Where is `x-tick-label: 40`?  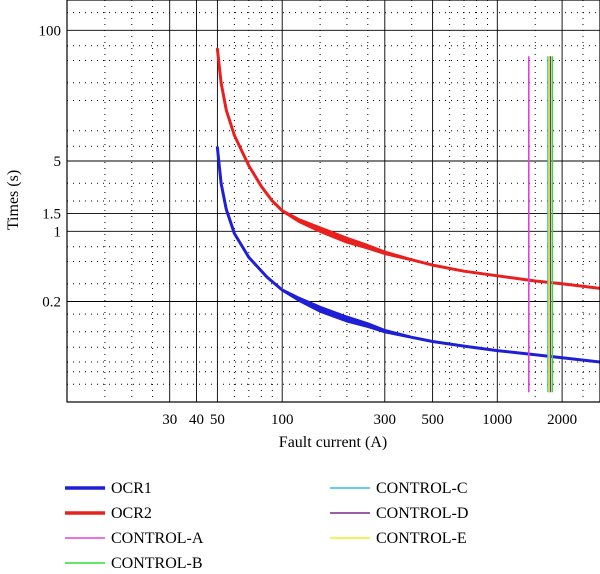
x-tick-label: 40 is located at coordinates (196, 420).